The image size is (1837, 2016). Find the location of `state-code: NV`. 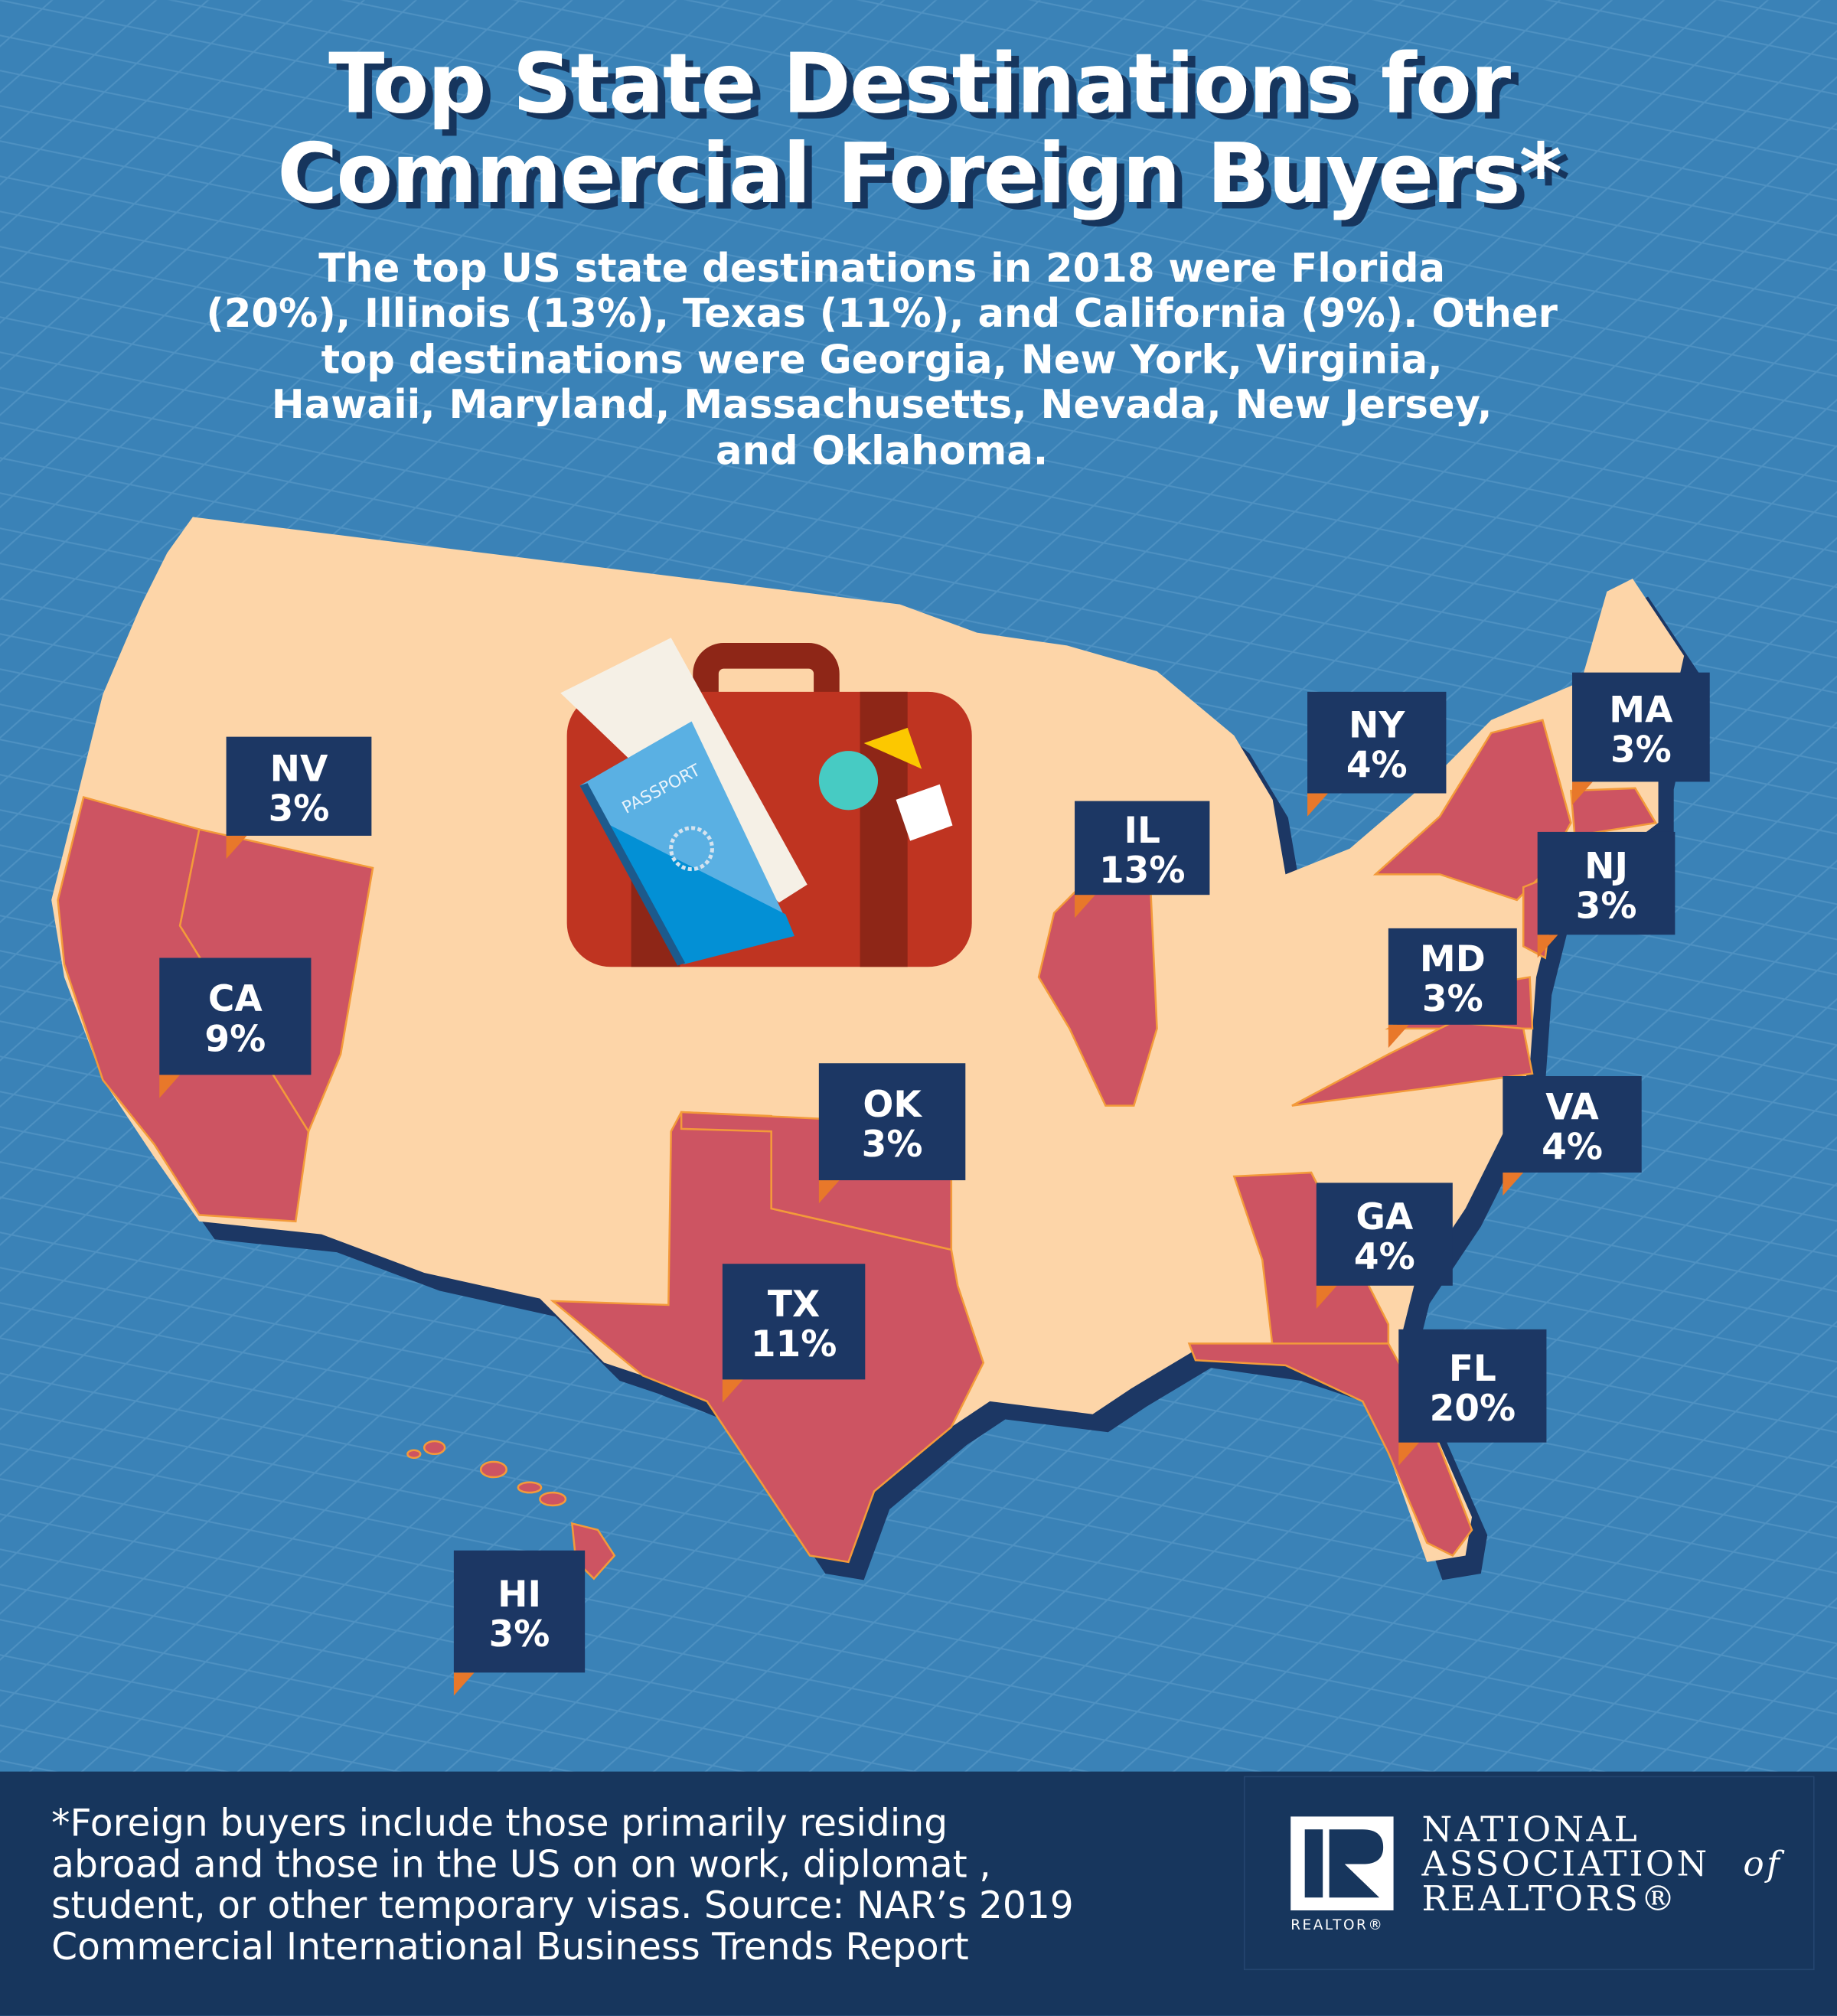

state-code: NV is located at coordinates (299, 770).